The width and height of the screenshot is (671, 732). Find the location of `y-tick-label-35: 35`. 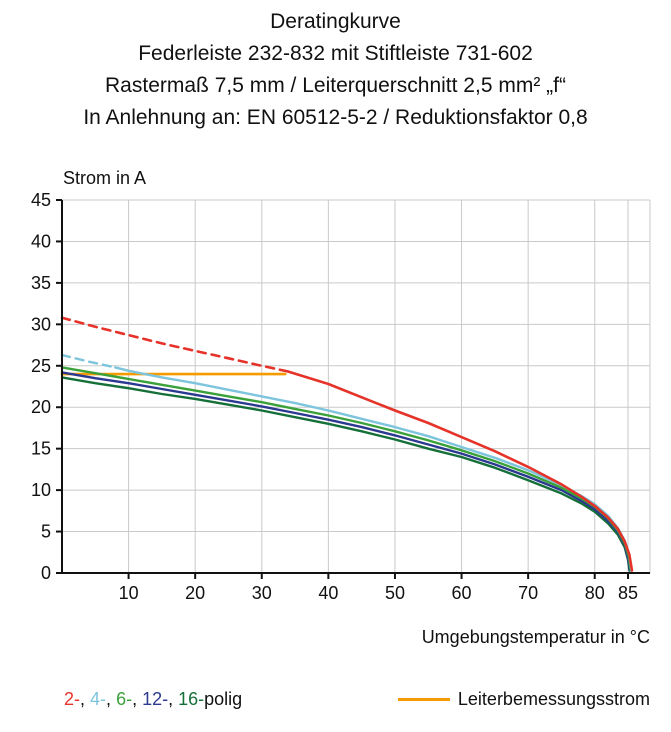

y-tick-label-35: 35 is located at coordinates (41, 283).